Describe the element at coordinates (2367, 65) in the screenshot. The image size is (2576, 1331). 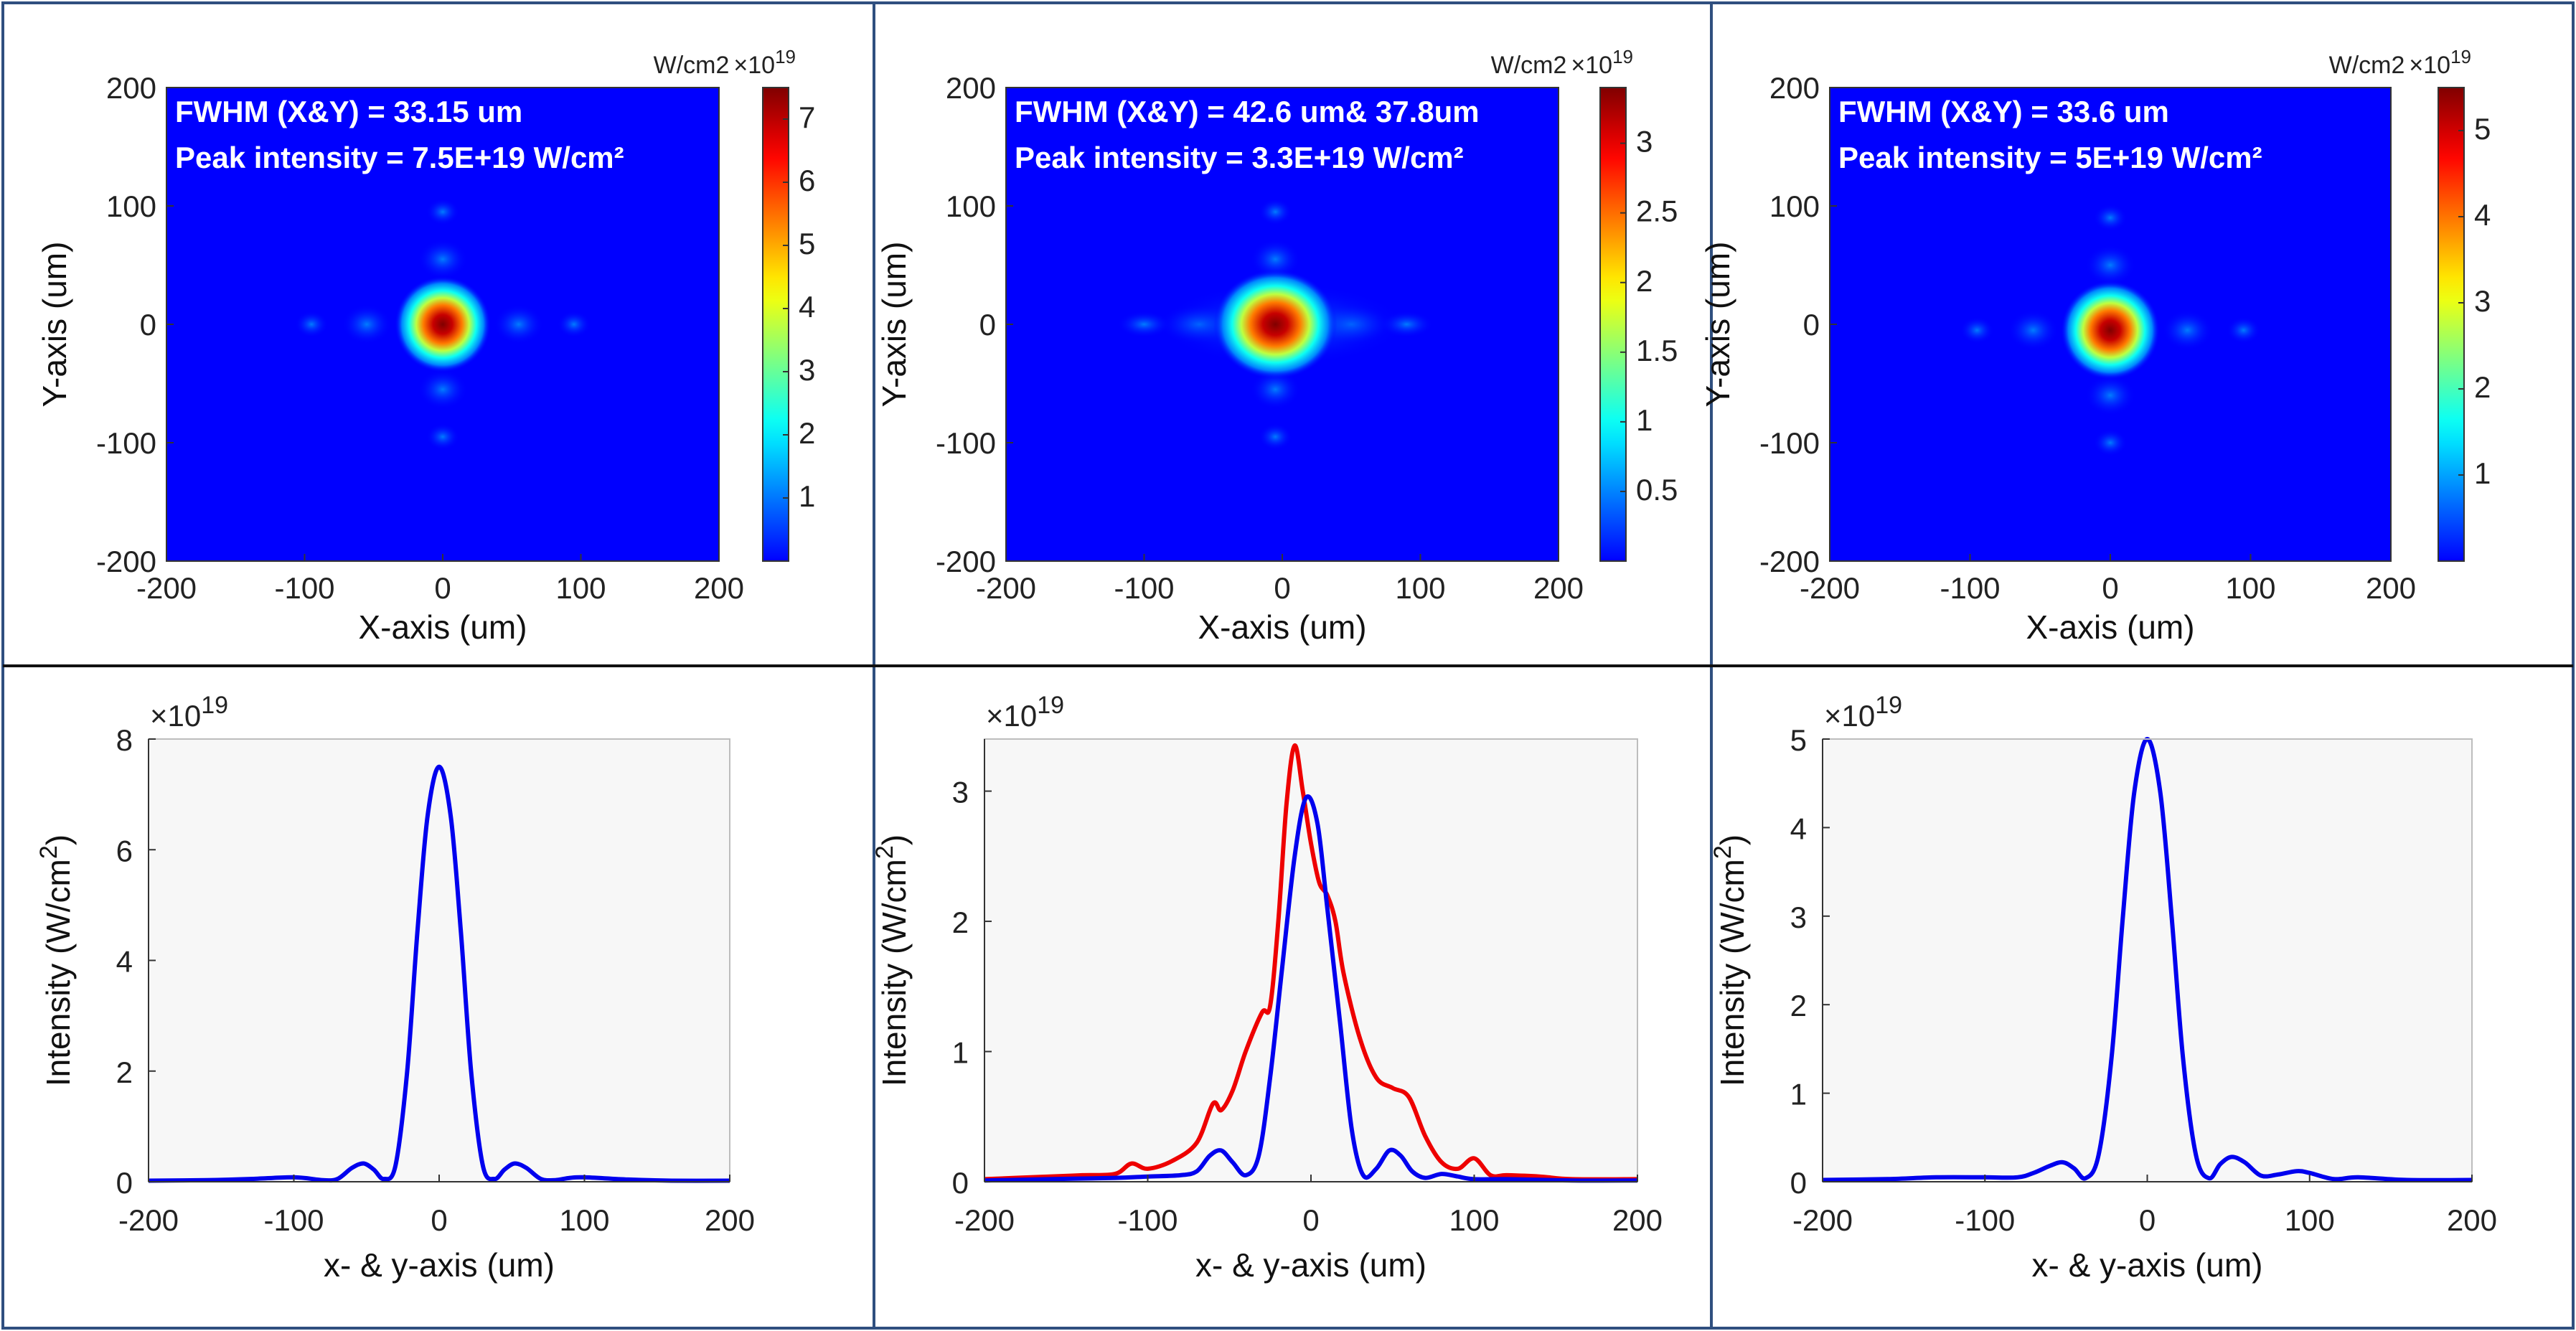
I see `colorbar-unit: W/cm2` at that location.